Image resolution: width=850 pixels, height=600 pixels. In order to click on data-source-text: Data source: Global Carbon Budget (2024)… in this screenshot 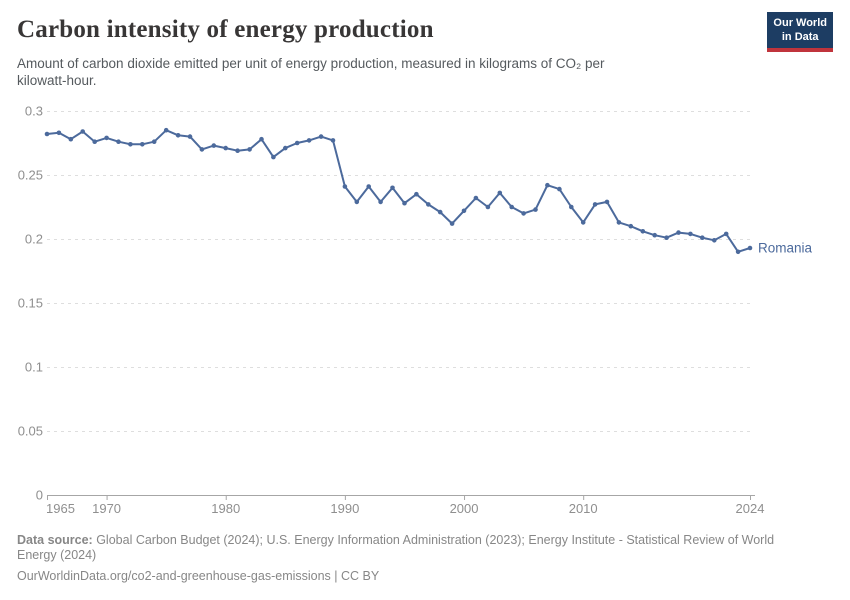, I will do `click(425, 548)`.